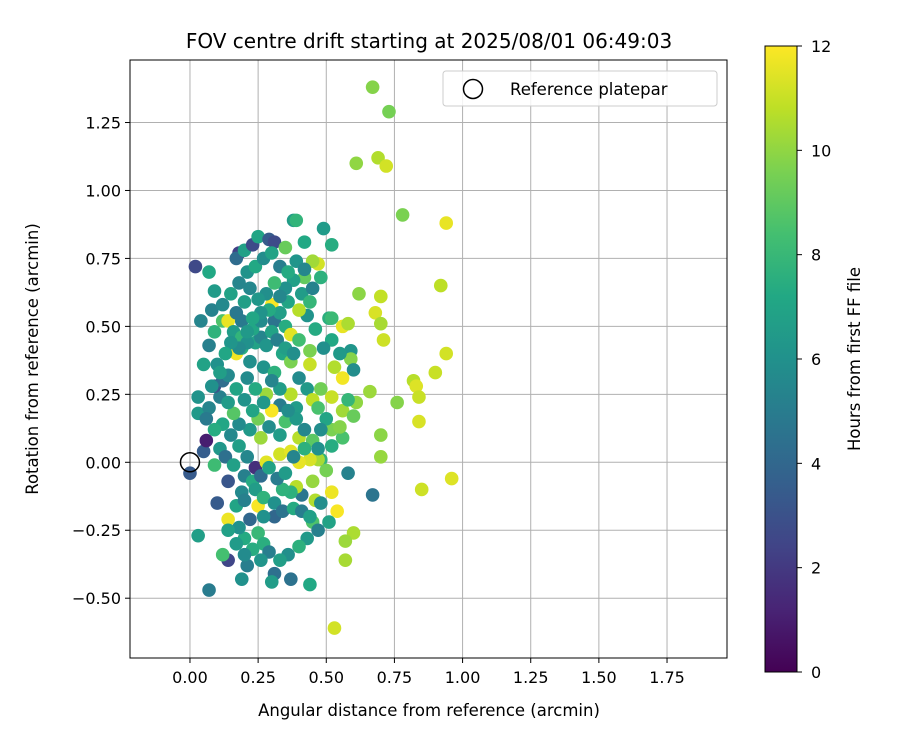 This screenshot has width=900, height=750. I want to click on y-tick-label: 0.50, so click(103, 326).